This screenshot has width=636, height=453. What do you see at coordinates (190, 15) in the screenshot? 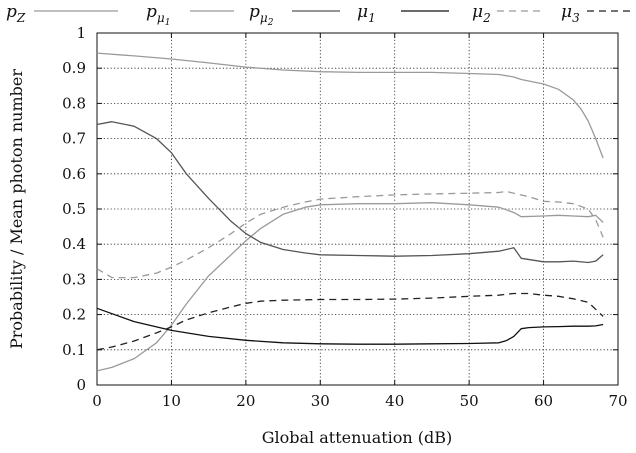
I see `legend-item-2: pμ1` at bounding box center [190, 15].